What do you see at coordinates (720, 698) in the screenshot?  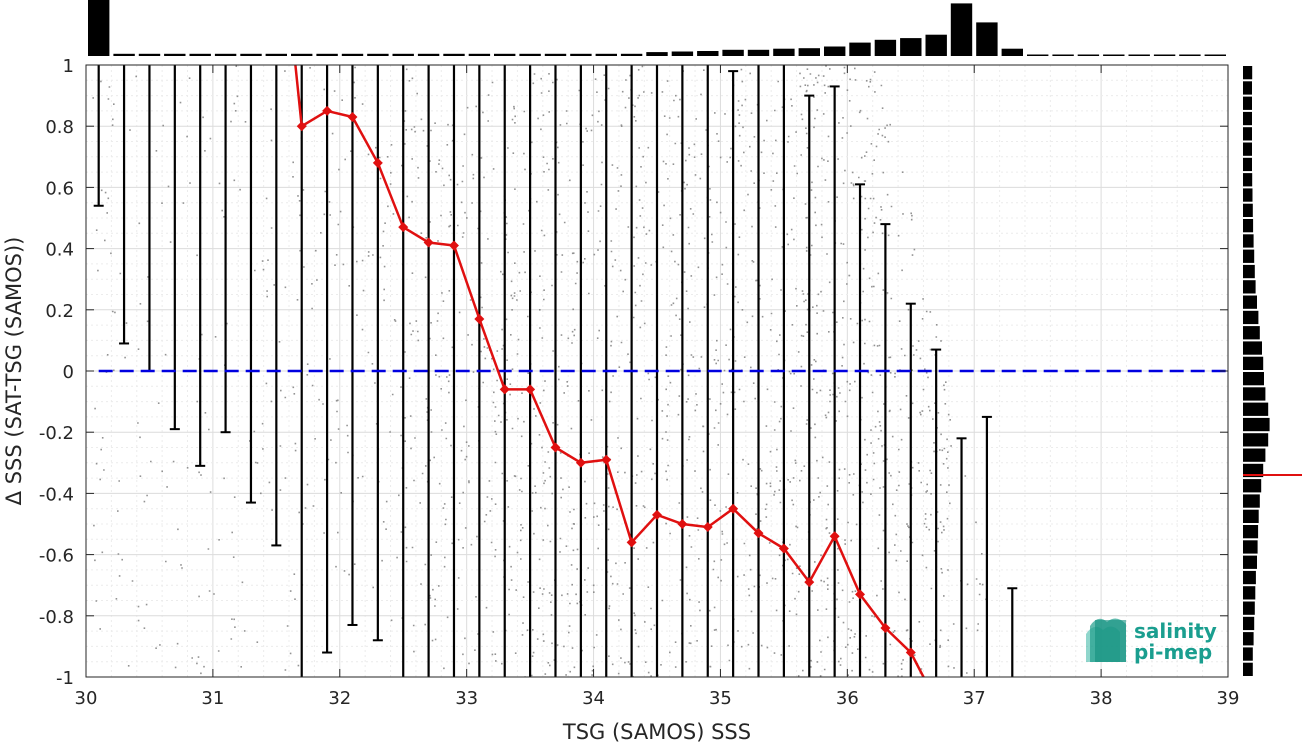 I see `x-tick-label: 35` at bounding box center [720, 698].